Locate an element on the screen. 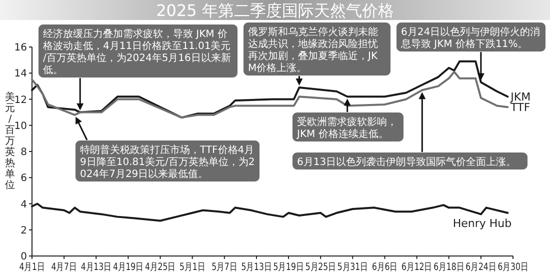 The height and width of the screenshot is (276, 550). x-tick-label: 5月31日 is located at coordinates (352, 268).